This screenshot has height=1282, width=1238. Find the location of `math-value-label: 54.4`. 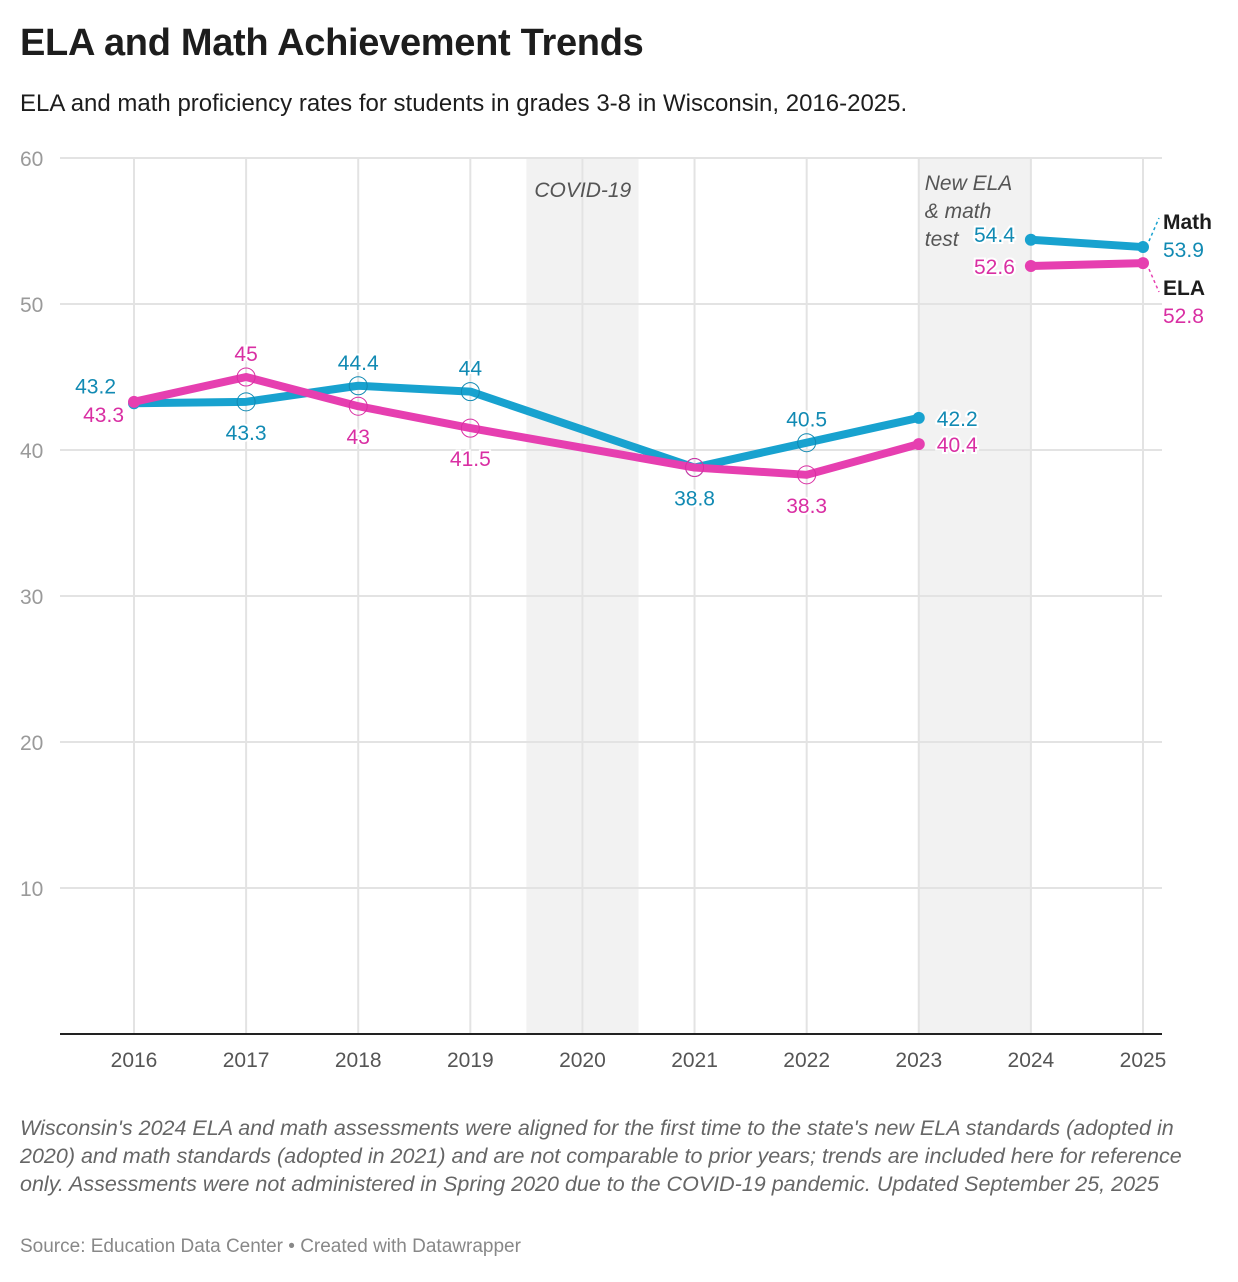

math-value-label: 54.4 is located at coordinates (994, 235).